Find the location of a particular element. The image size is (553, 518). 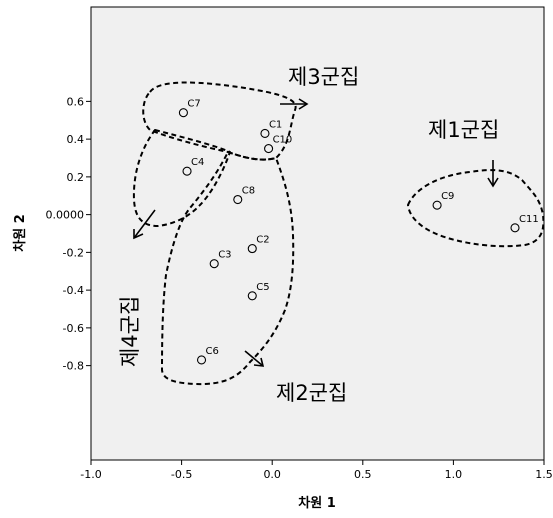

point-c1 is located at coordinates (265, 133).